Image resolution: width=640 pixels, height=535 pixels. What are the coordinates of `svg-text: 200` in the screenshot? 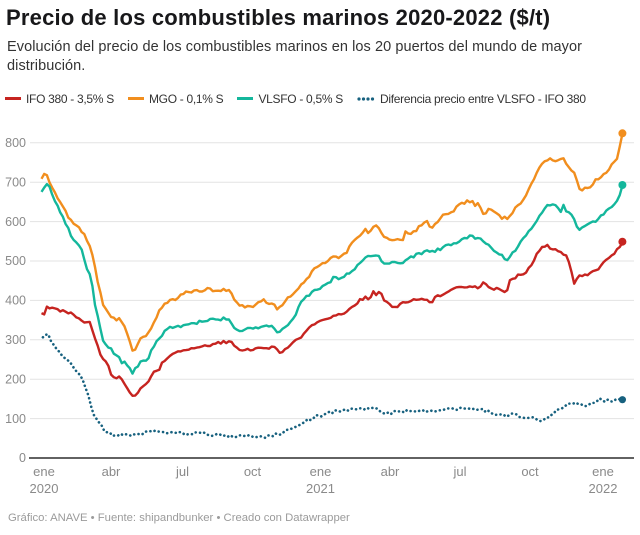 It's located at (15, 379).